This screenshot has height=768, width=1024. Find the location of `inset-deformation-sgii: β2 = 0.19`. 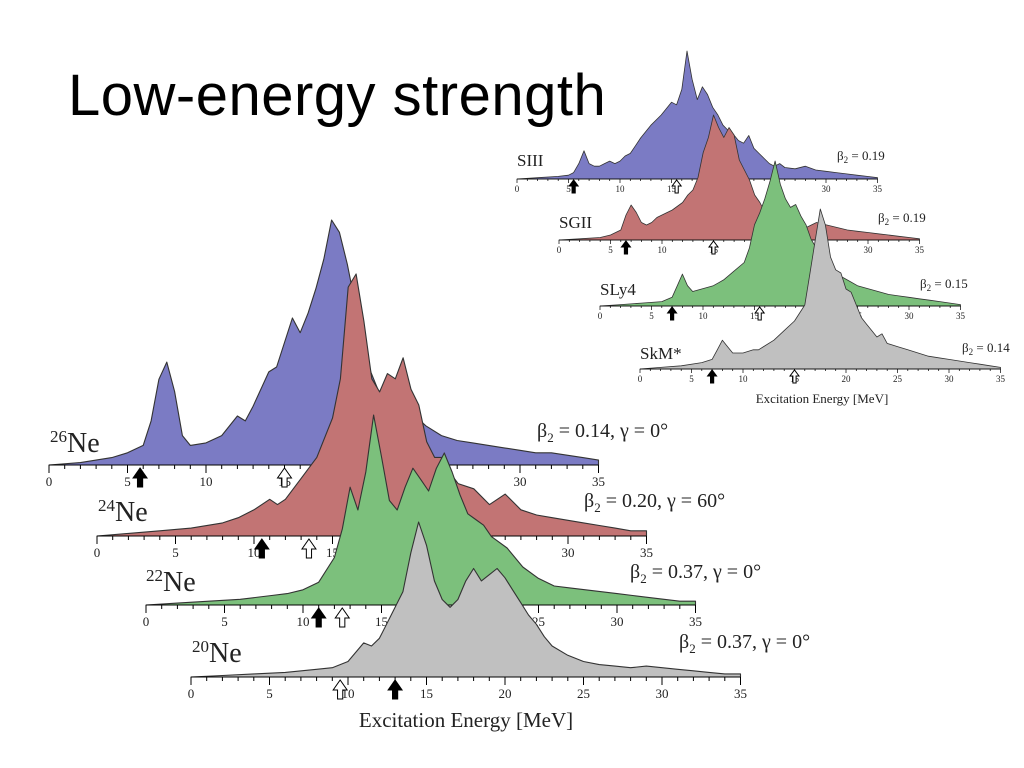

inset-deformation-sgii: β2 = 0.19 is located at coordinates (902, 218).